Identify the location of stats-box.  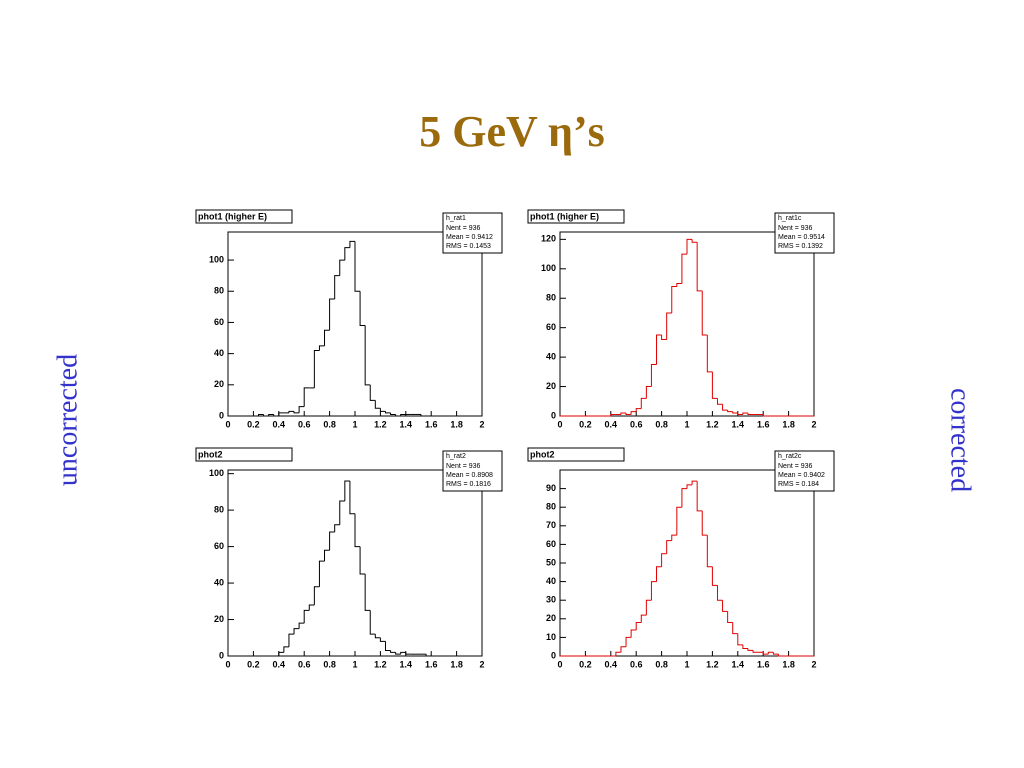
(804, 233).